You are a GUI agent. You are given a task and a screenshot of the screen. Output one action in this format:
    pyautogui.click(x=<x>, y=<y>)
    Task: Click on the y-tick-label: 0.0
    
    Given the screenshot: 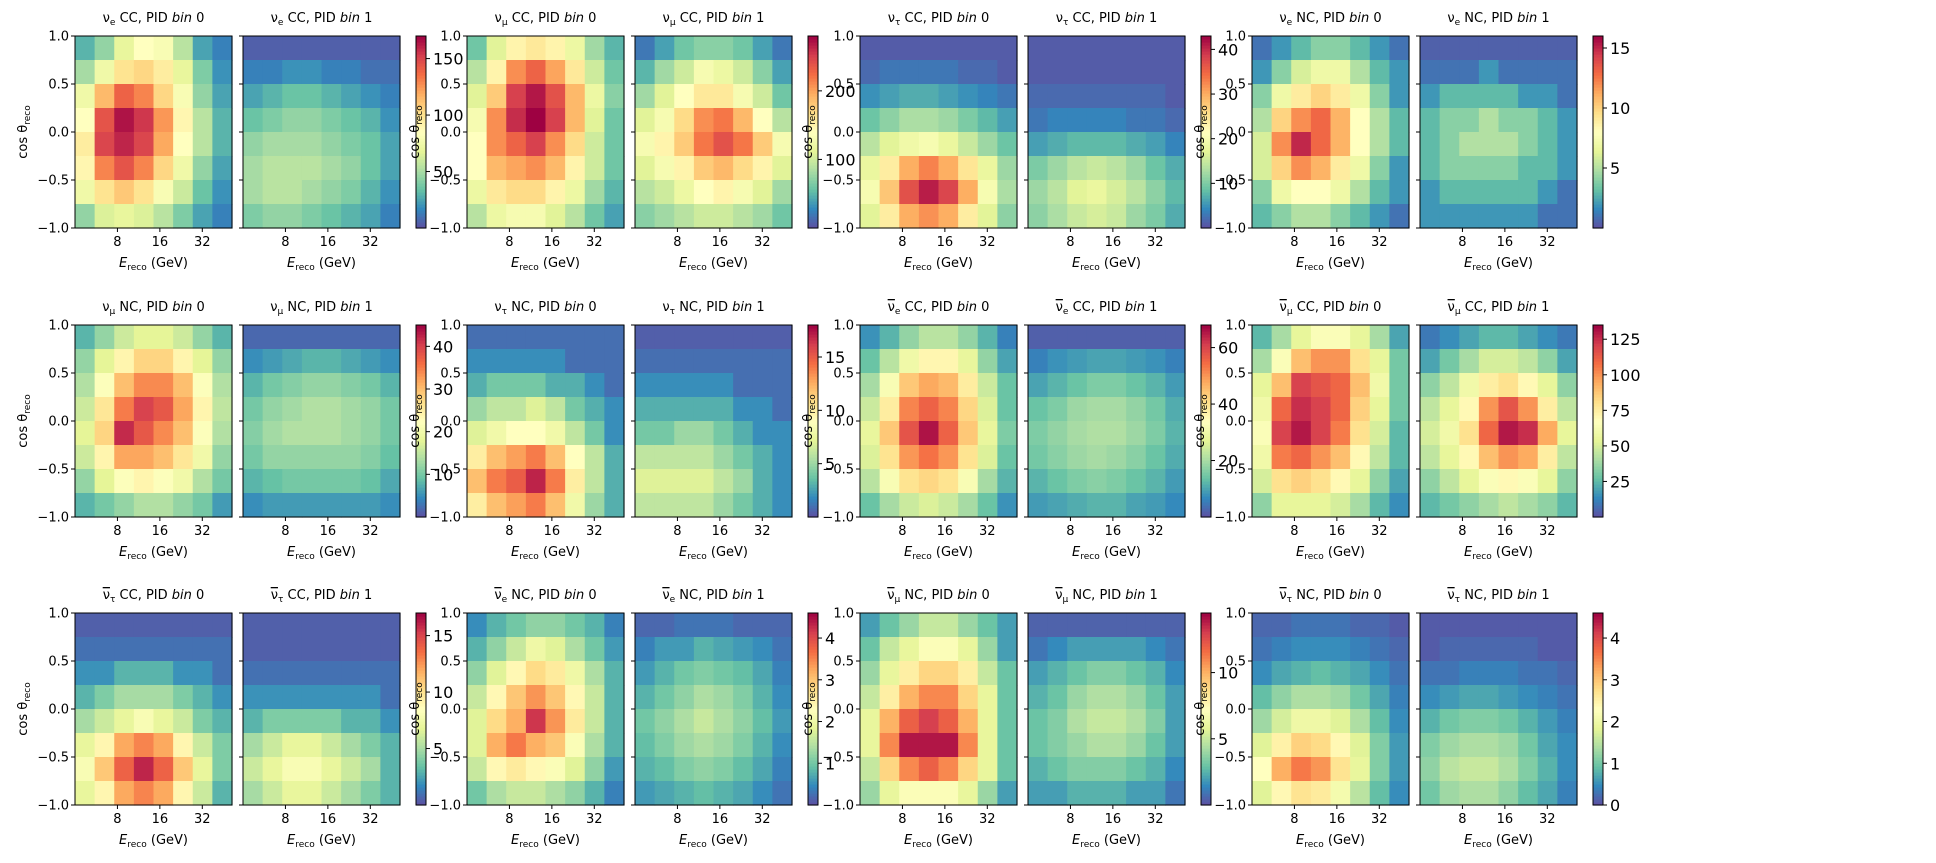 What is the action you would take?
    pyautogui.click(x=450, y=710)
    